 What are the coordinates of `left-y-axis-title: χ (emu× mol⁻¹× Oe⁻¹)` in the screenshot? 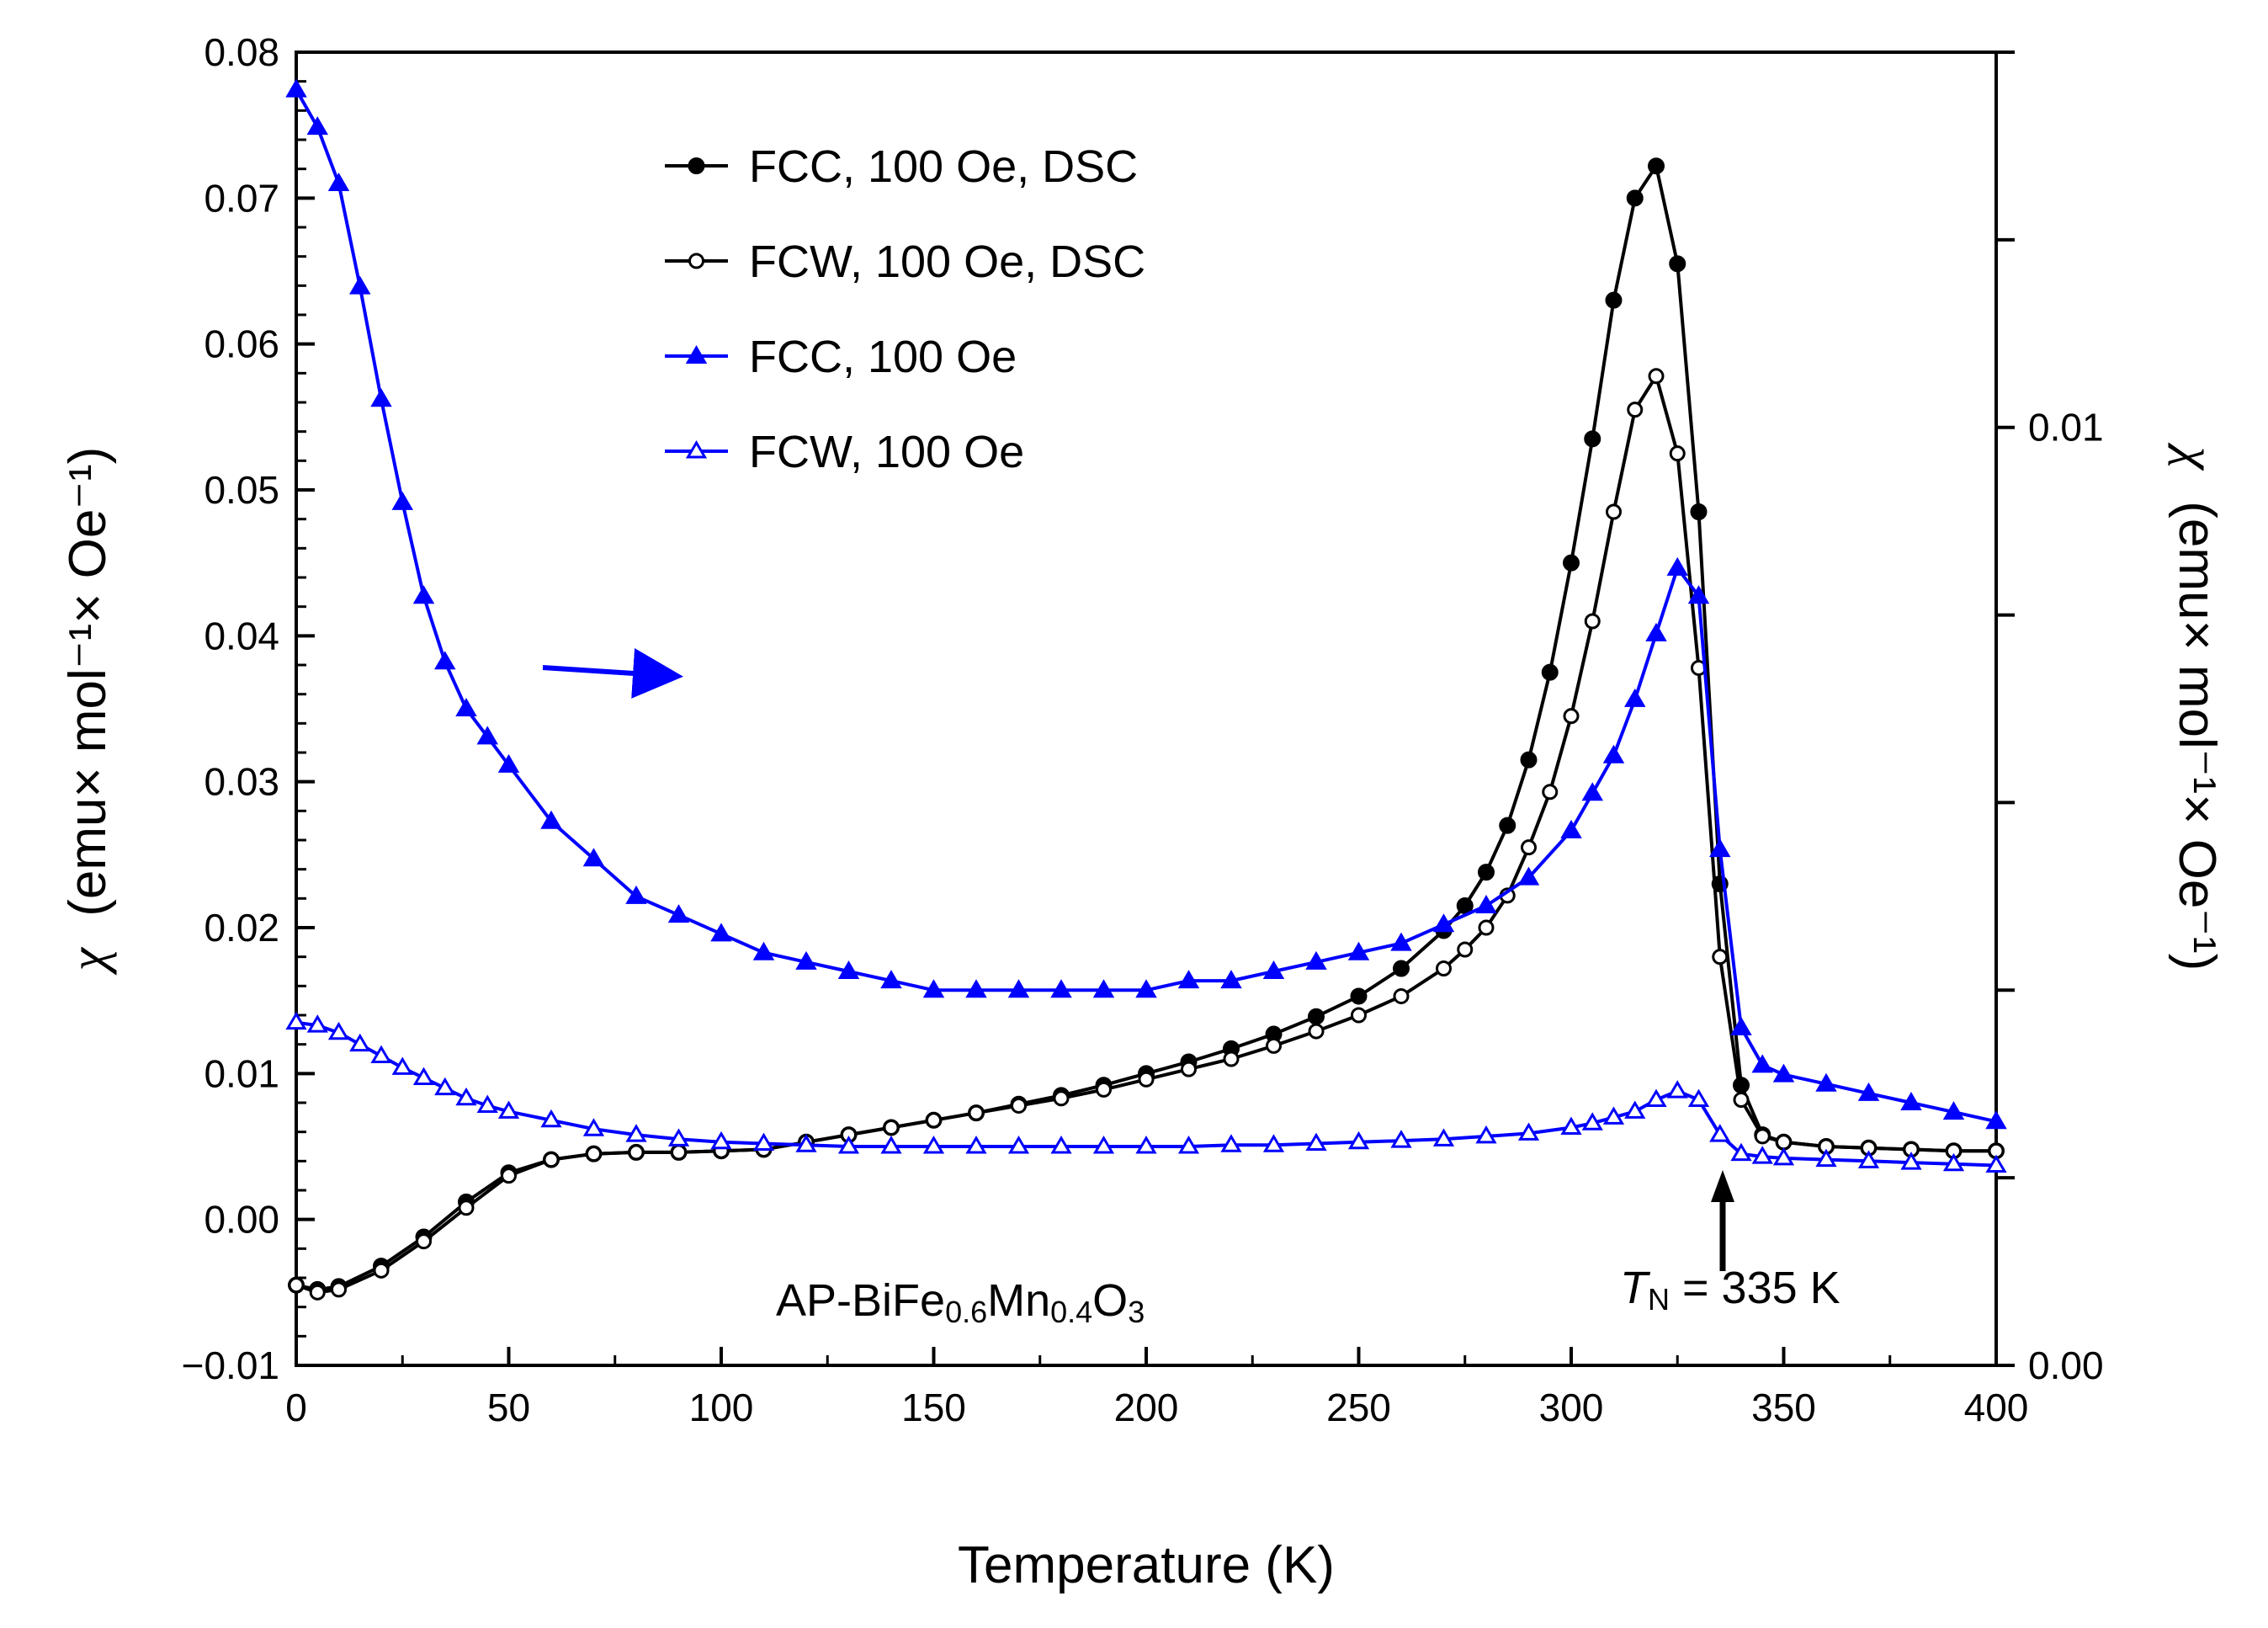 It's located at (88, 711).